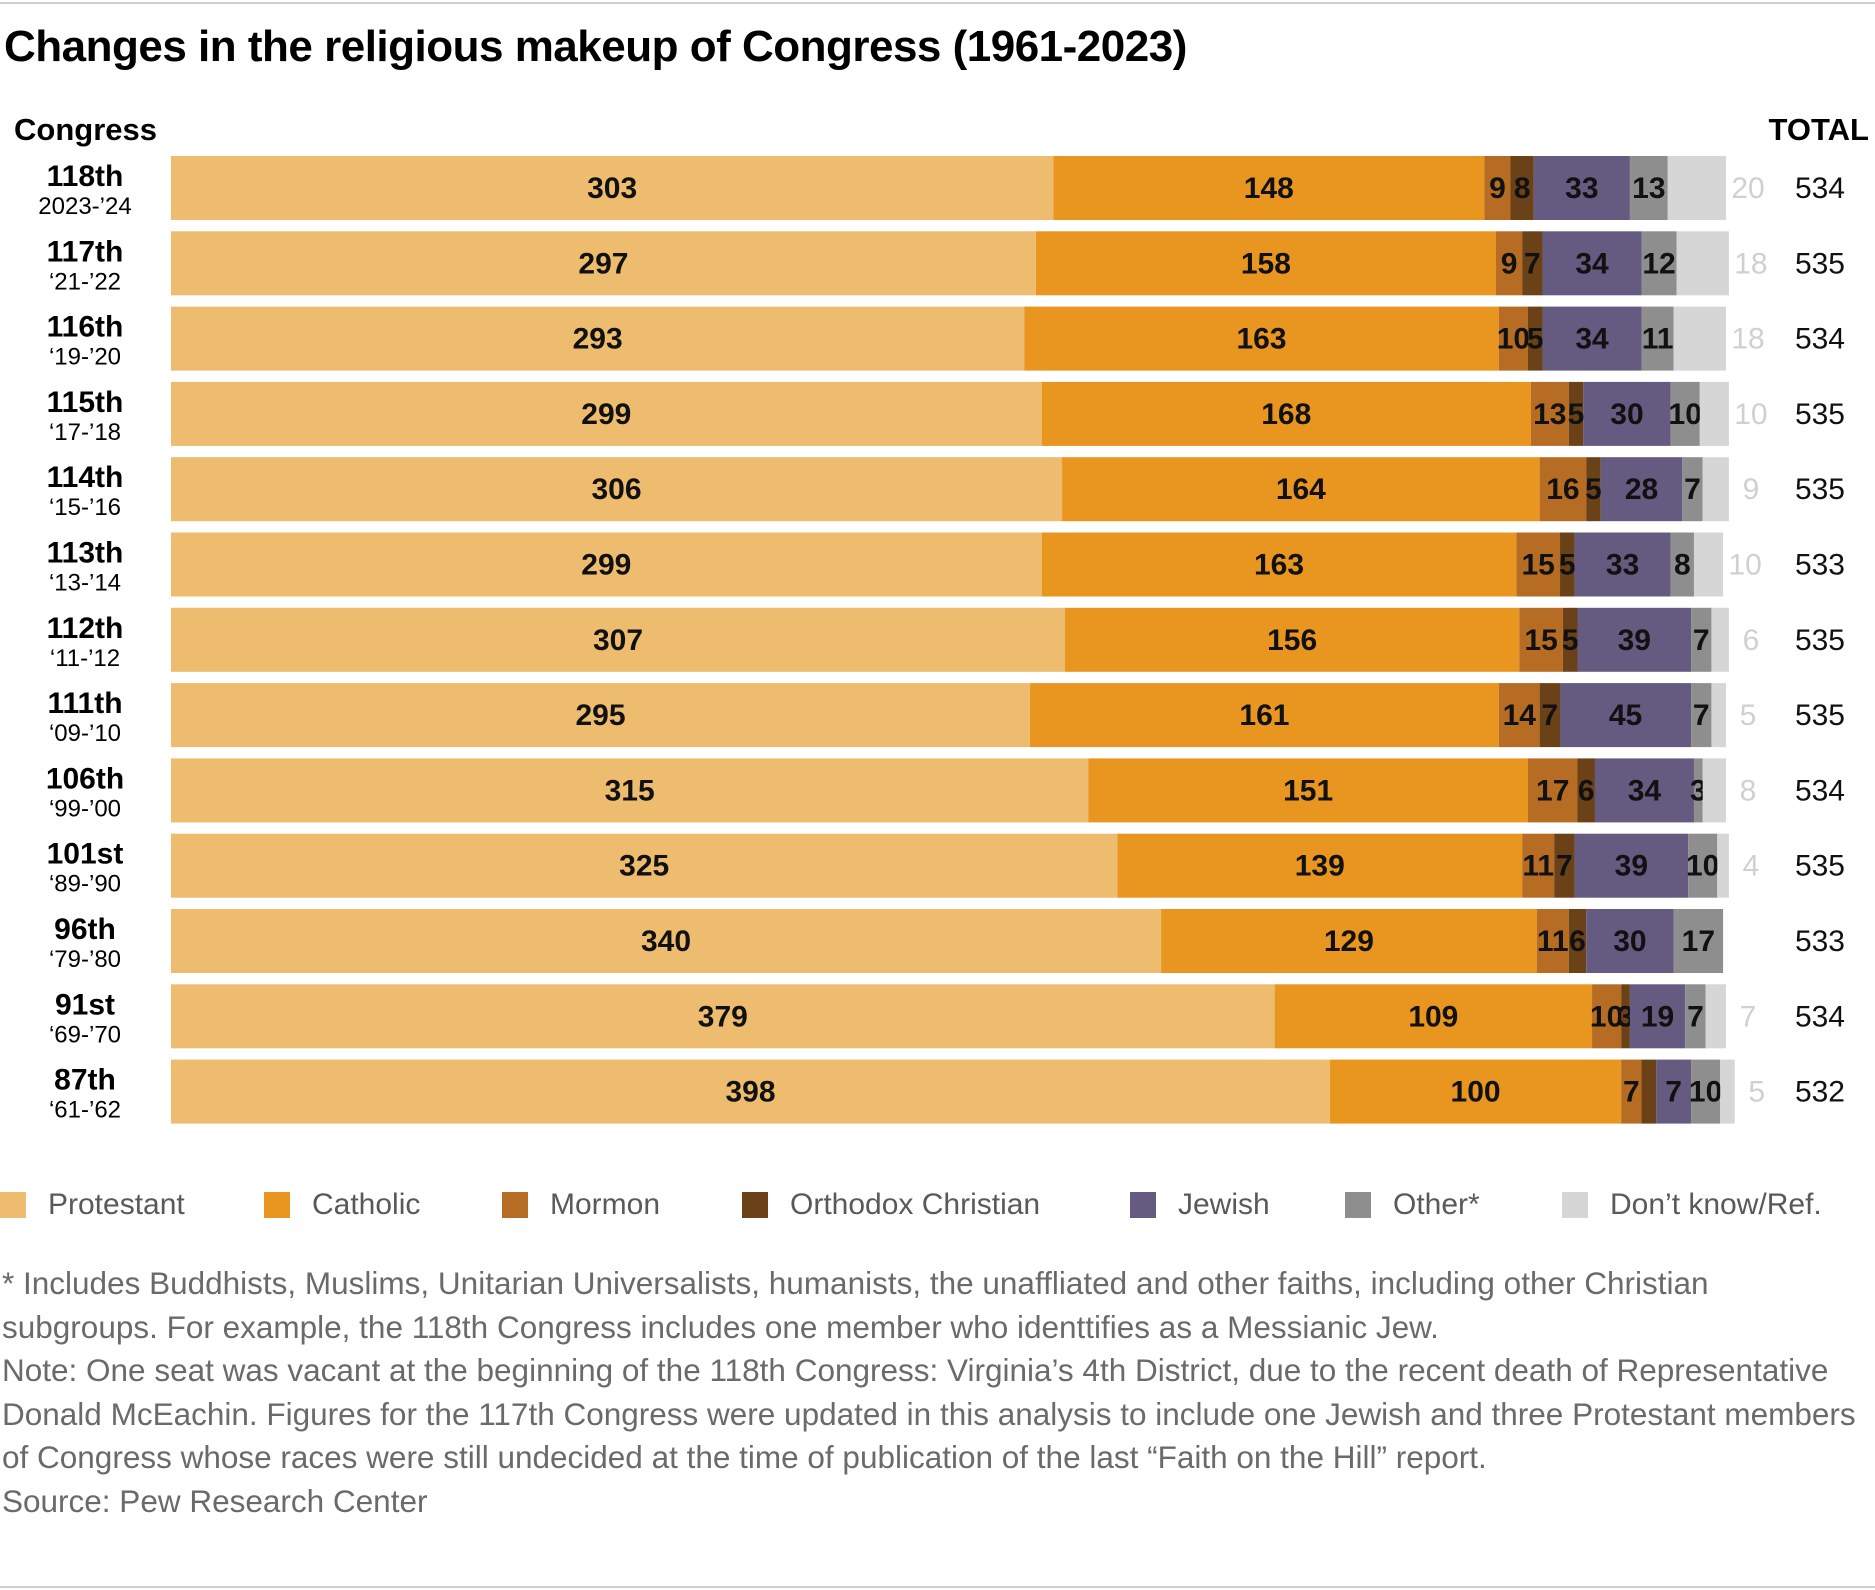  What do you see at coordinates (85, 929) in the screenshot?
I see `congress-label-96th: 96th` at bounding box center [85, 929].